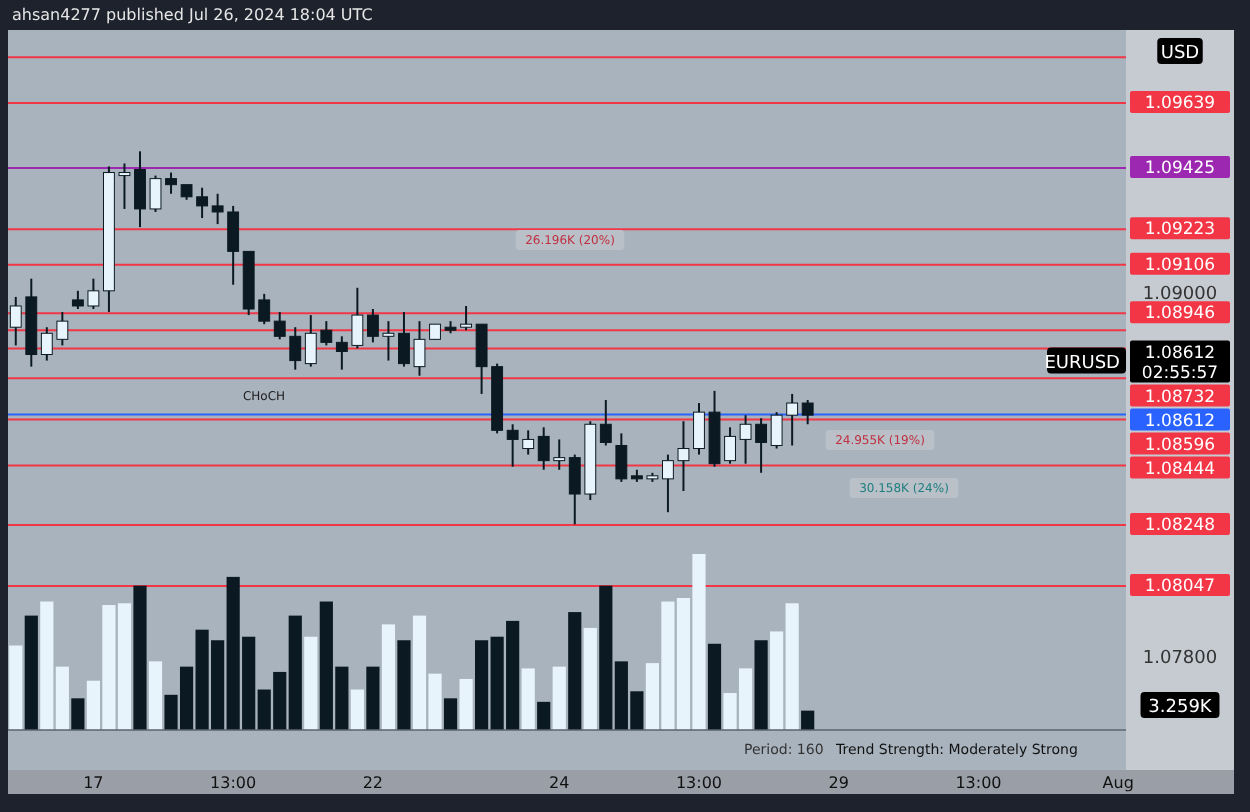  I want to click on ref-line-label: 1.09425, so click(1180, 168).